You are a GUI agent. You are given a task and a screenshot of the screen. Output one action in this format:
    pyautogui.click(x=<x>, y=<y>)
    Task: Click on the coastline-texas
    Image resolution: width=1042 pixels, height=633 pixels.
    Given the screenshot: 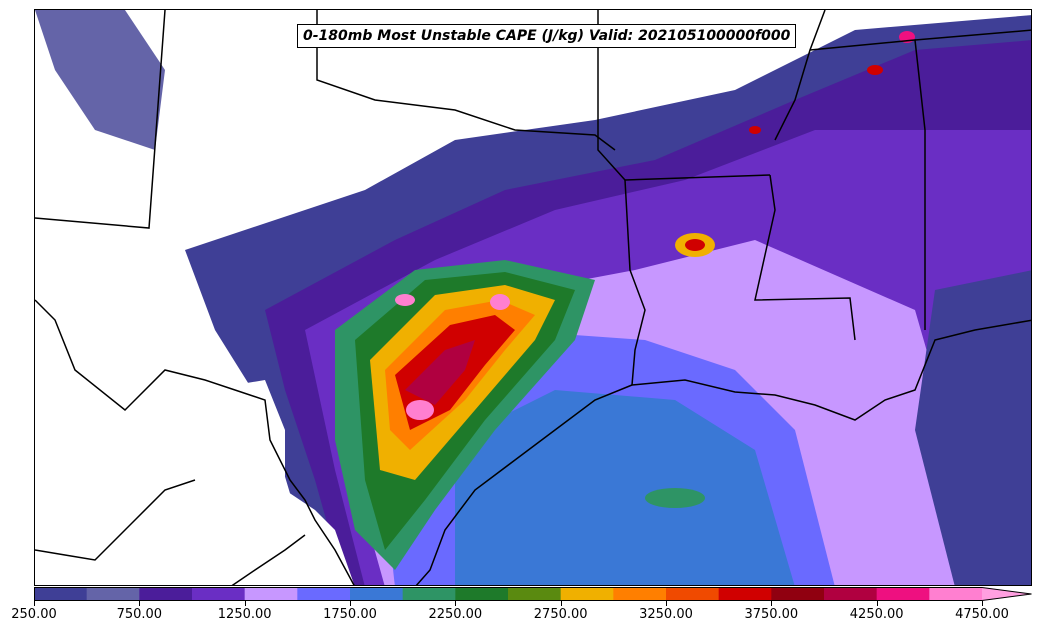 What is the action you would take?
    pyautogui.click(x=524, y=484)
    